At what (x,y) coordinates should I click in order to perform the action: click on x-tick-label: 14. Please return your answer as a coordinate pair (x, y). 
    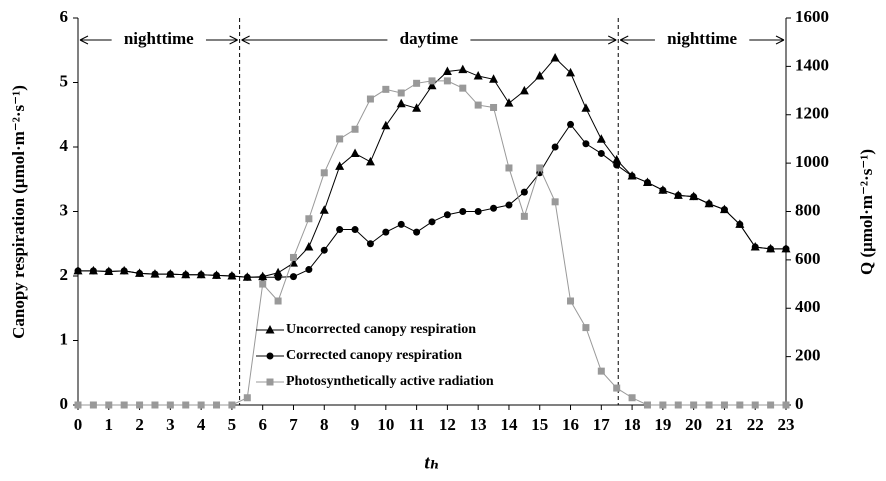
    Looking at the image, I should click on (509, 424).